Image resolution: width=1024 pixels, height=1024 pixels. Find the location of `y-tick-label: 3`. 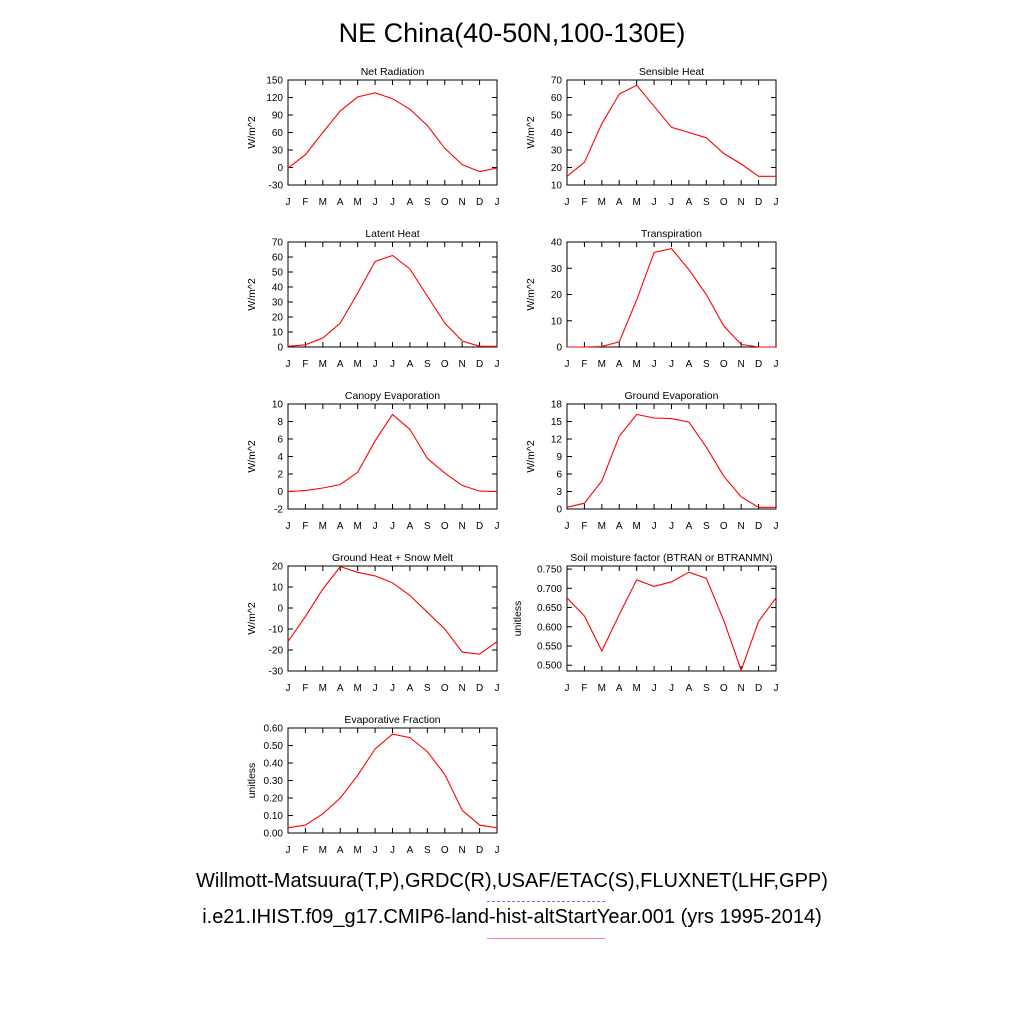

y-tick-label: 3 is located at coordinates (559, 492).